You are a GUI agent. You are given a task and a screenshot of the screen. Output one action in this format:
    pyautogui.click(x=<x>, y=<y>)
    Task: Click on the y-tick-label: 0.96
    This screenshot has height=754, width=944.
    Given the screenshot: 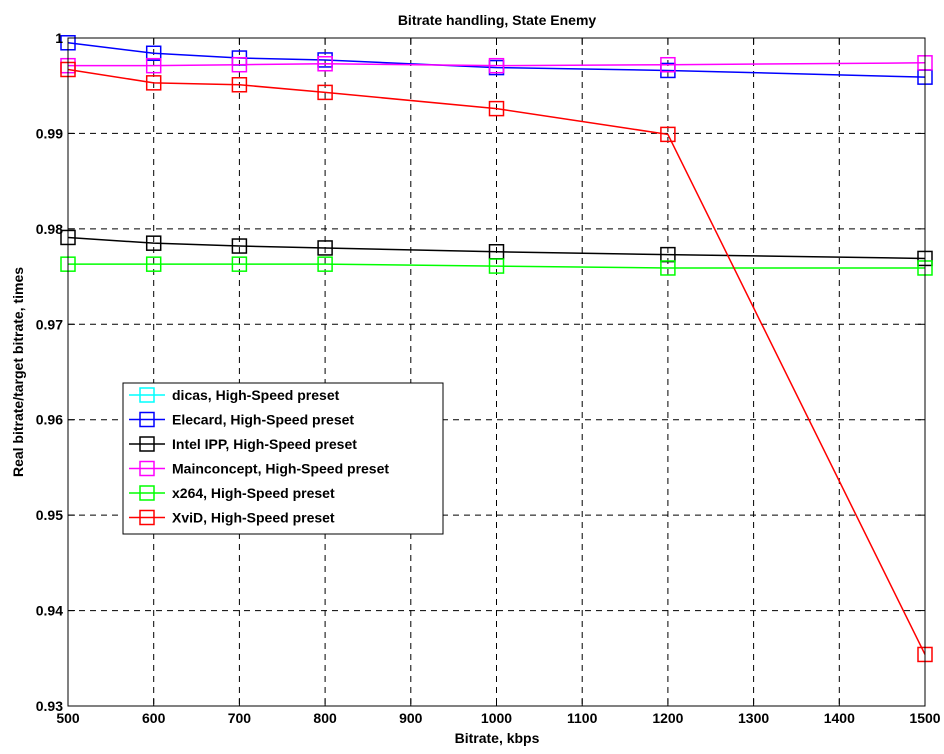 What is the action you would take?
    pyautogui.click(x=49, y=420)
    